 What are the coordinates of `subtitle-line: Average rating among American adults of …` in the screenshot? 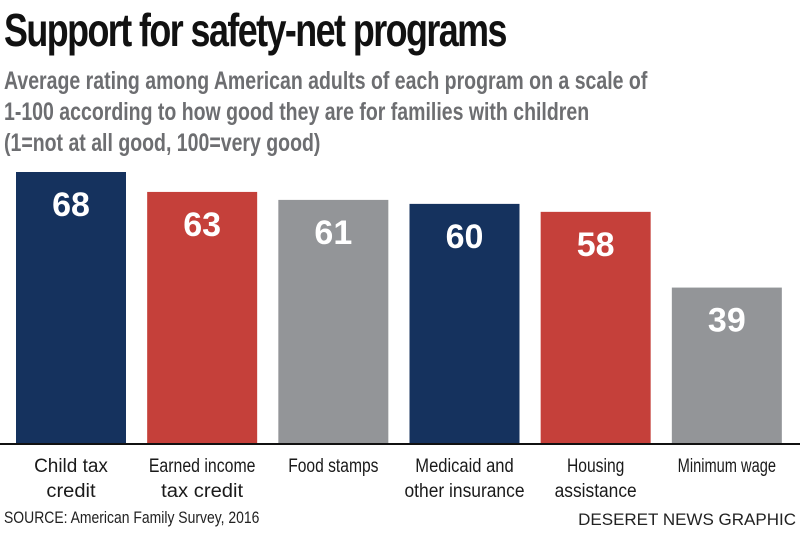 It's located at (326, 81).